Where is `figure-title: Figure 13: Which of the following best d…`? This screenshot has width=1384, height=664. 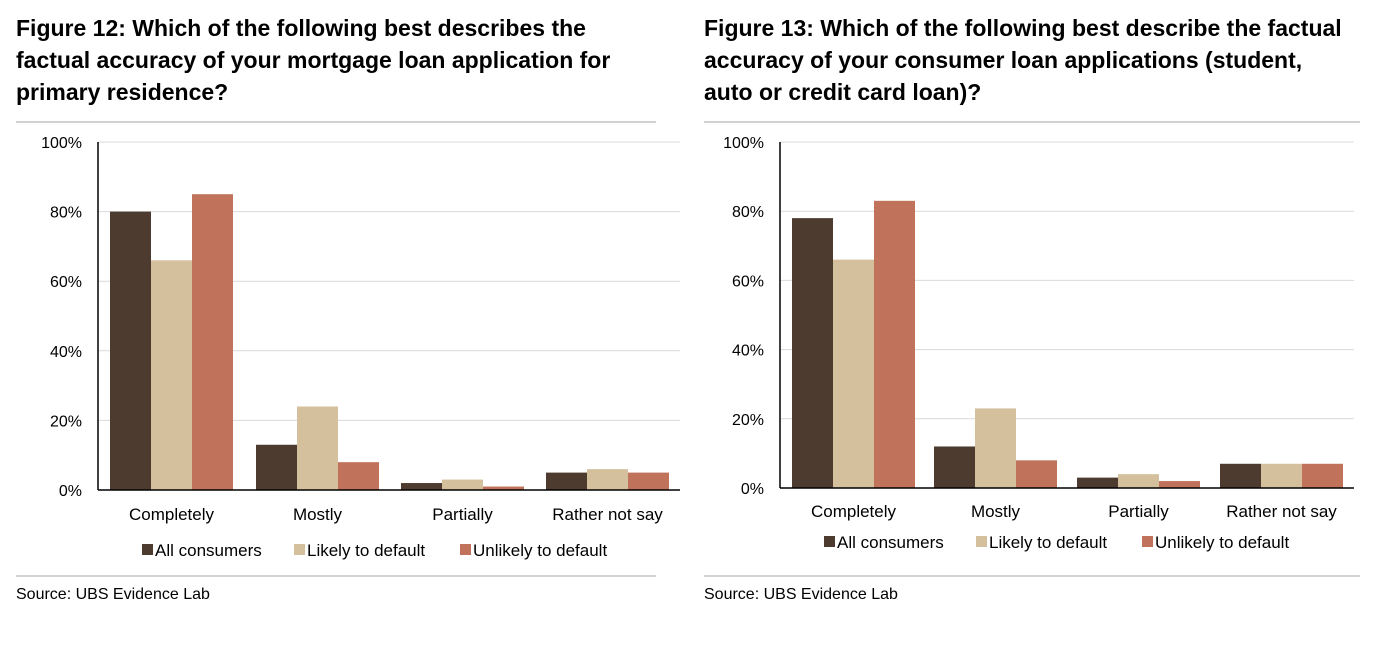 figure-title: Figure 13: Which of the following best d… is located at coordinates (1023, 60).